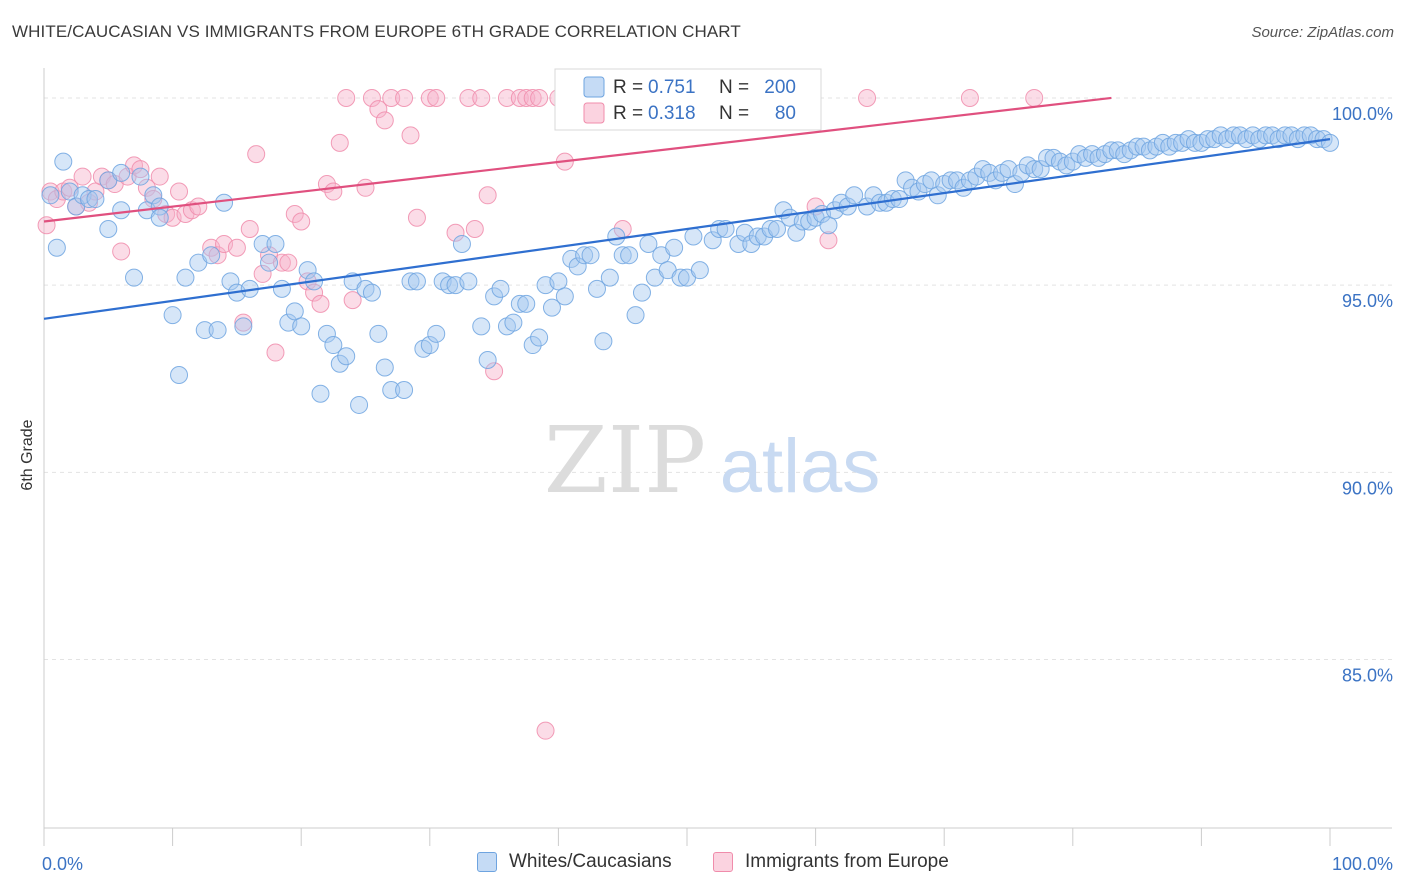  Describe the element at coordinates (1367, 301) in the screenshot. I see `y-tick-label-95: 95.0%` at that location.